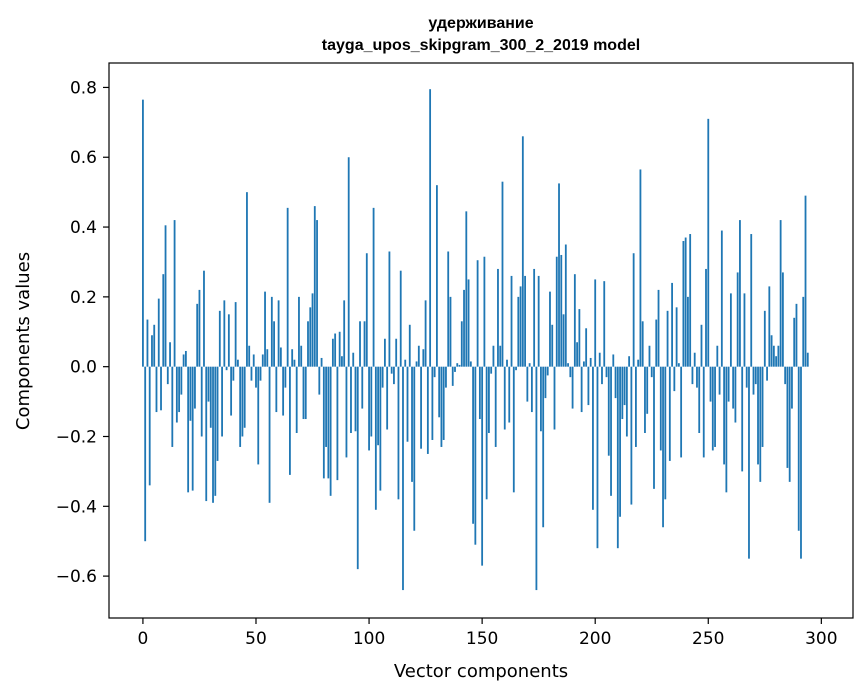 This screenshot has height=696, width=867. What do you see at coordinates (82, 332) in the screenshot?
I see `y-axis-ticks: −0.6 −0.4 −0.2 0.0 0.2 0.4 0.6 0.8` at bounding box center [82, 332].